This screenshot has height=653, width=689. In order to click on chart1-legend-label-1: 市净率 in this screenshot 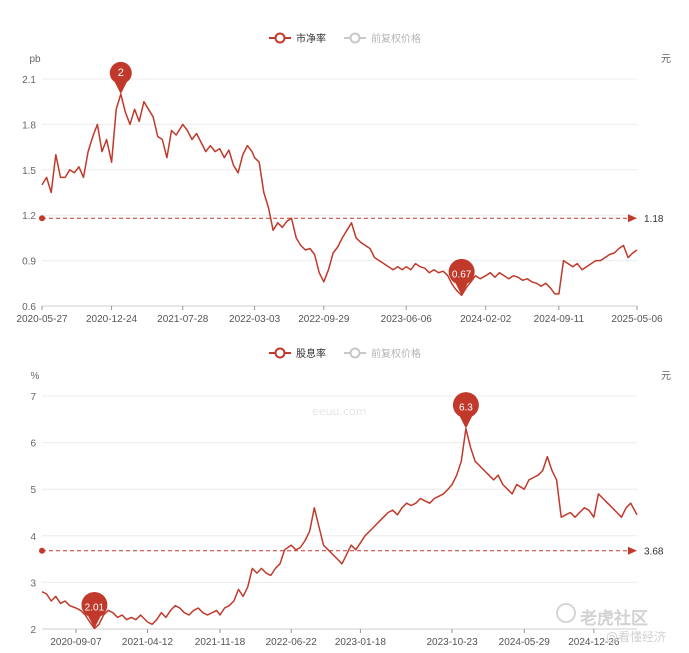, I will do `click(311, 38)`.